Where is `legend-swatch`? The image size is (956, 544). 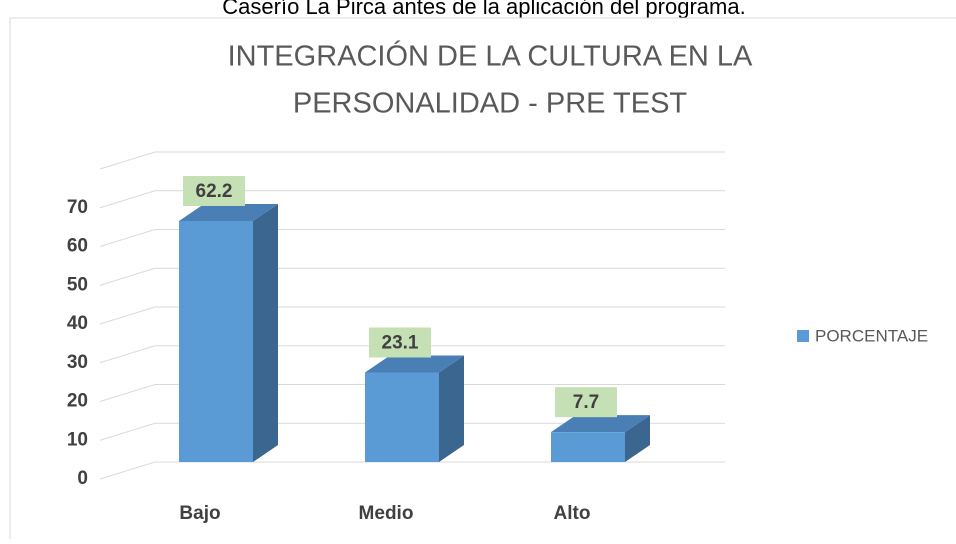
legend-swatch is located at coordinates (803, 336).